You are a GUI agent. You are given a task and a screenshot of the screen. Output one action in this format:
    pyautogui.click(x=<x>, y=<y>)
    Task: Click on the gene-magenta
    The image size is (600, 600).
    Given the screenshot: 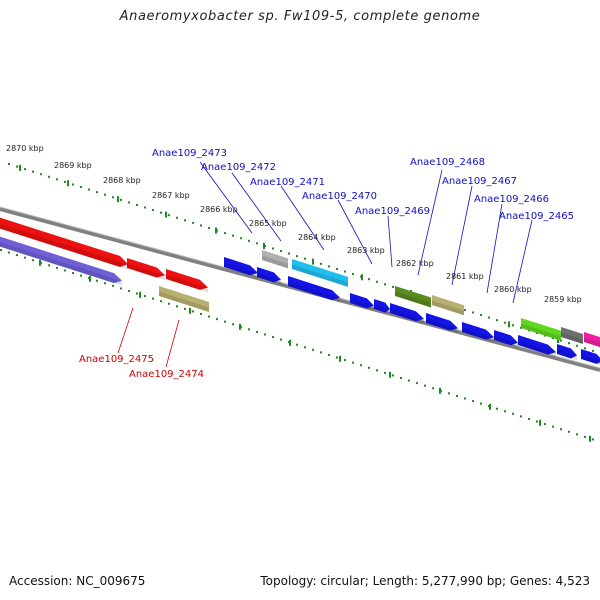 What is the action you would take?
    pyautogui.click(x=592, y=340)
    